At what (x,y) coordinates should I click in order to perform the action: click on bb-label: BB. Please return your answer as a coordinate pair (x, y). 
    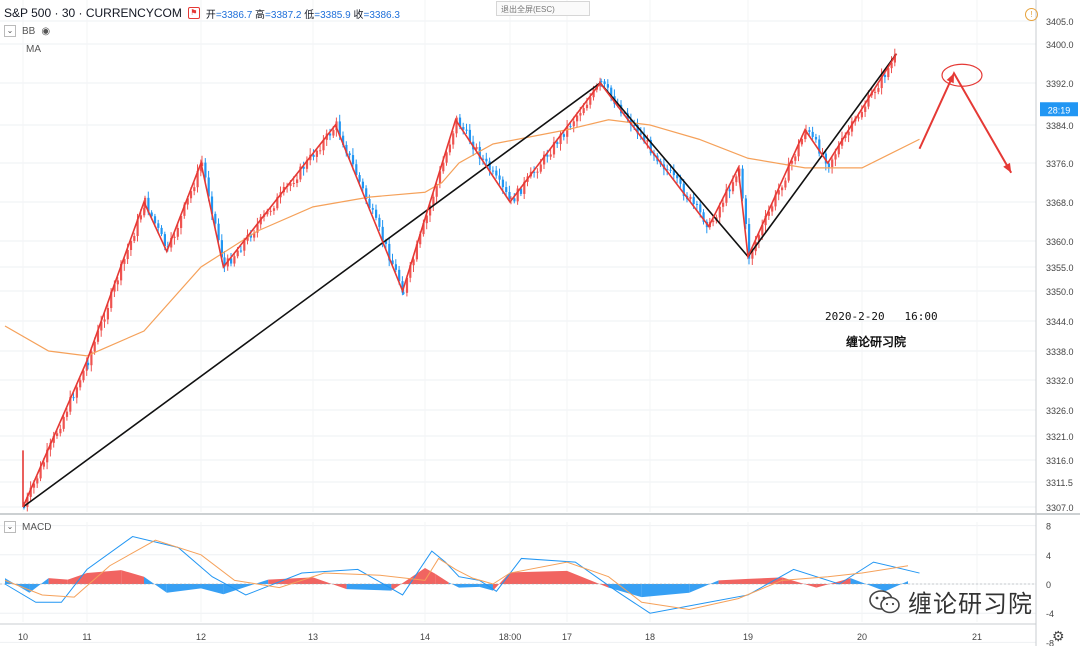
    Looking at the image, I should click on (29, 31).